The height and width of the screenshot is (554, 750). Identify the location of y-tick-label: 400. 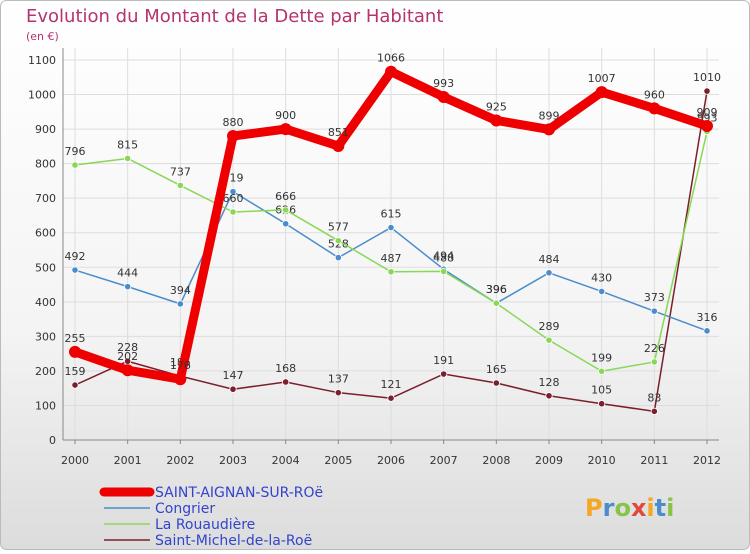
(45, 302).